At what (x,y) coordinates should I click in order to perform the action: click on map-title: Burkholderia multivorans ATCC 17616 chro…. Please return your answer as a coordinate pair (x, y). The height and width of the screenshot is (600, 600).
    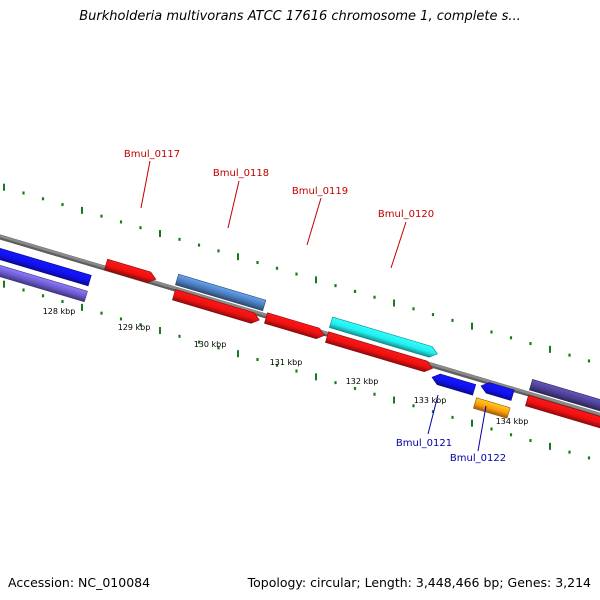
    Looking at the image, I should click on (300, 16).